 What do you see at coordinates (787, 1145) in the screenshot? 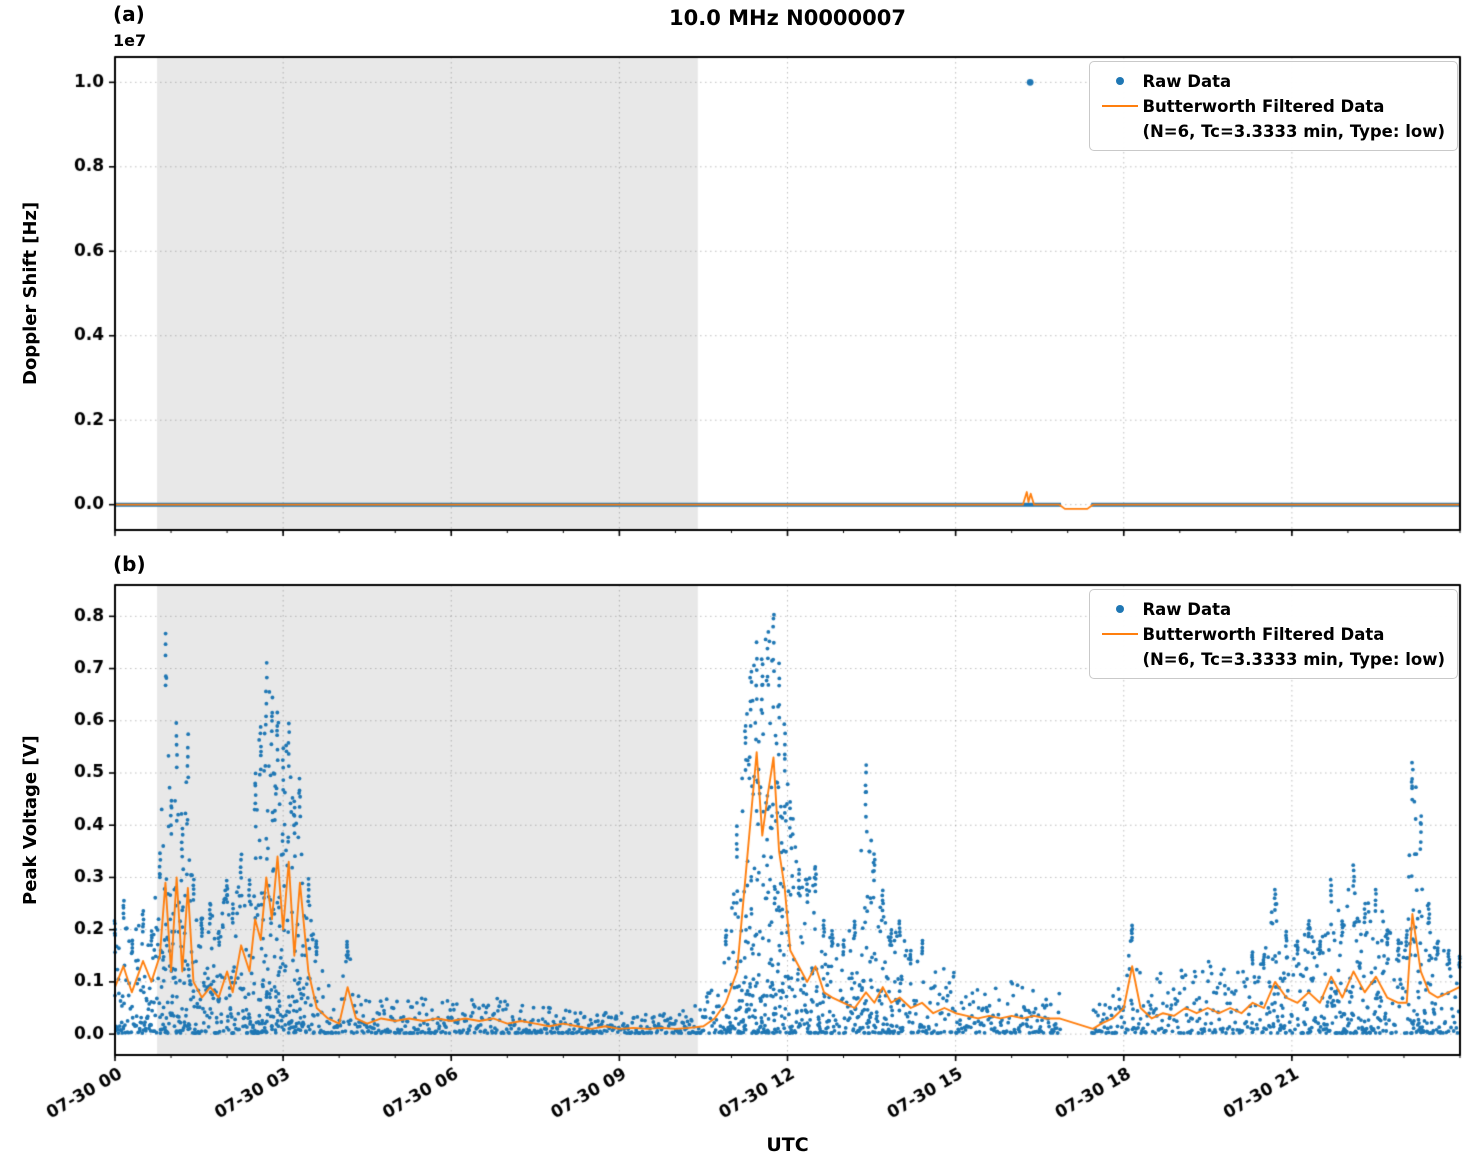
I see `x-axis-label: UTC` at bounding box center [787, 1145].